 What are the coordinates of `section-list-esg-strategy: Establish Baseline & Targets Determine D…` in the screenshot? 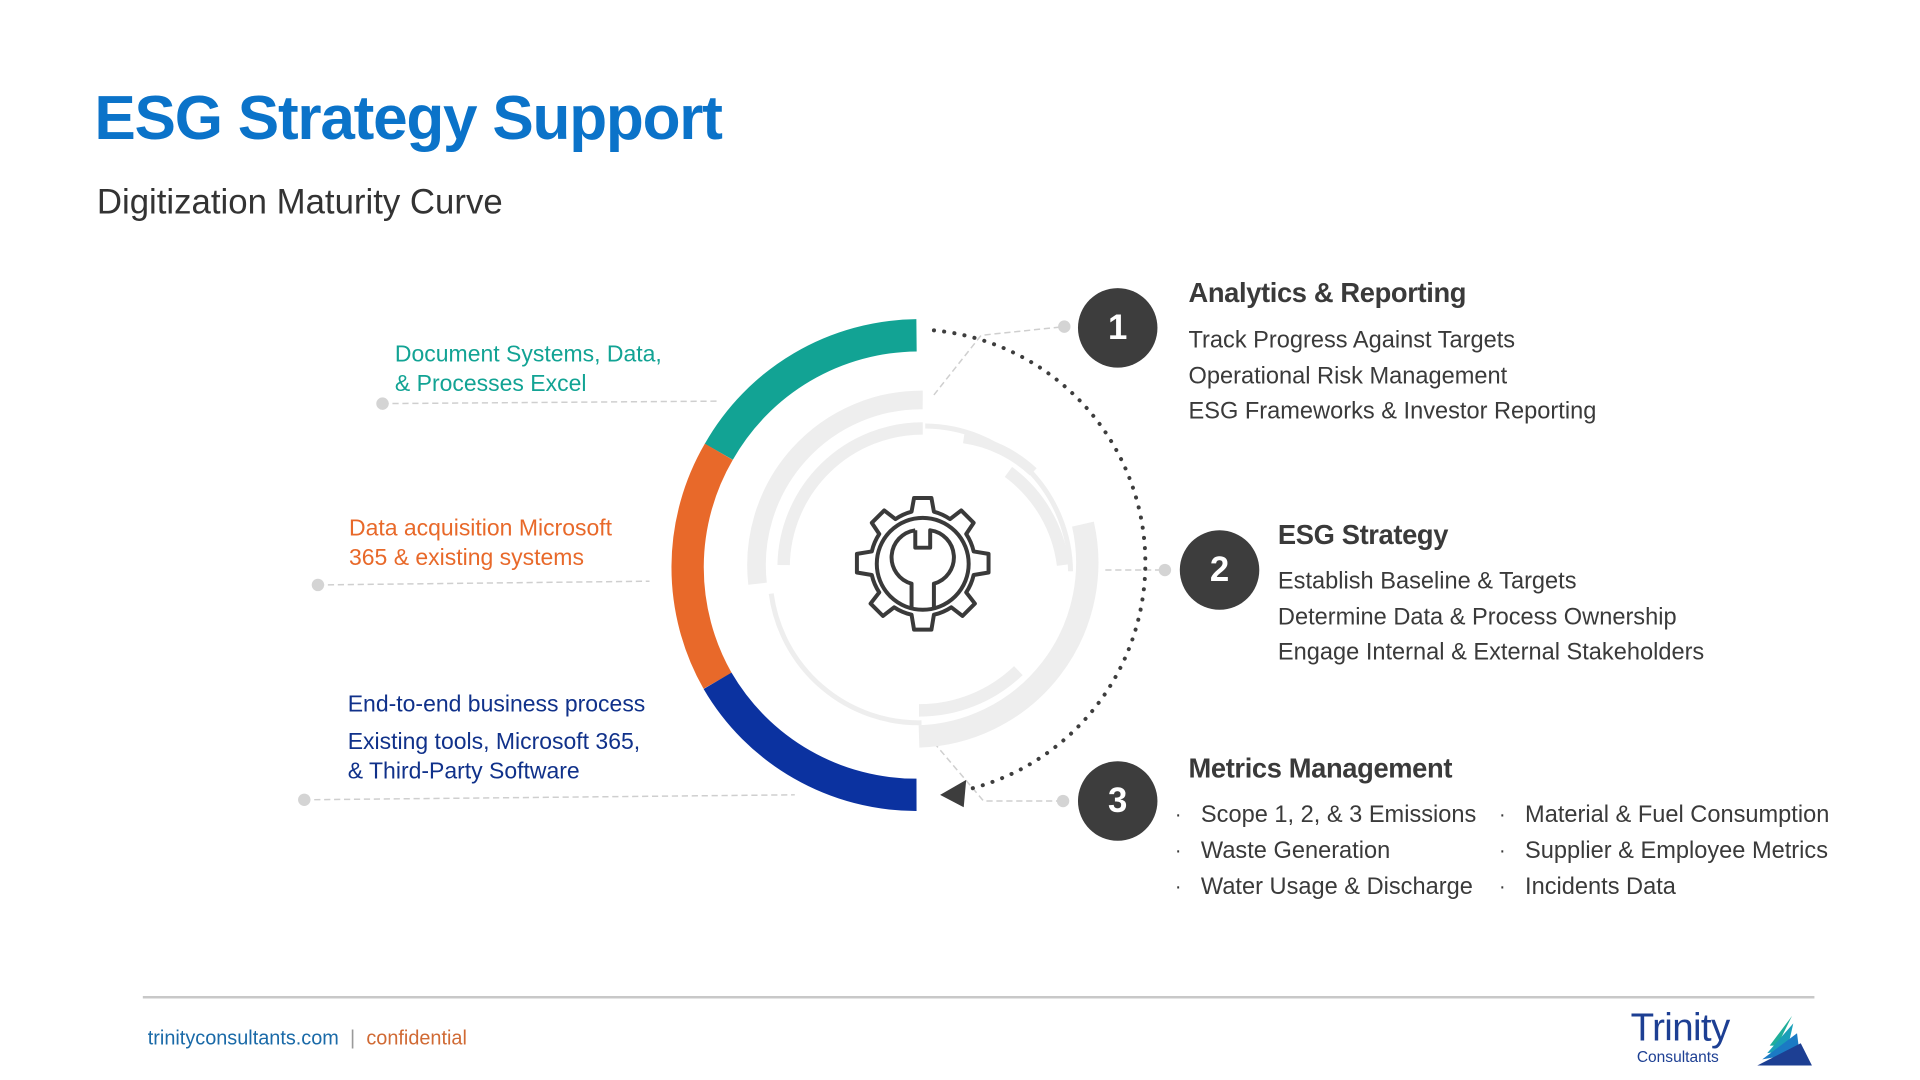 It's located at (1491, 617).